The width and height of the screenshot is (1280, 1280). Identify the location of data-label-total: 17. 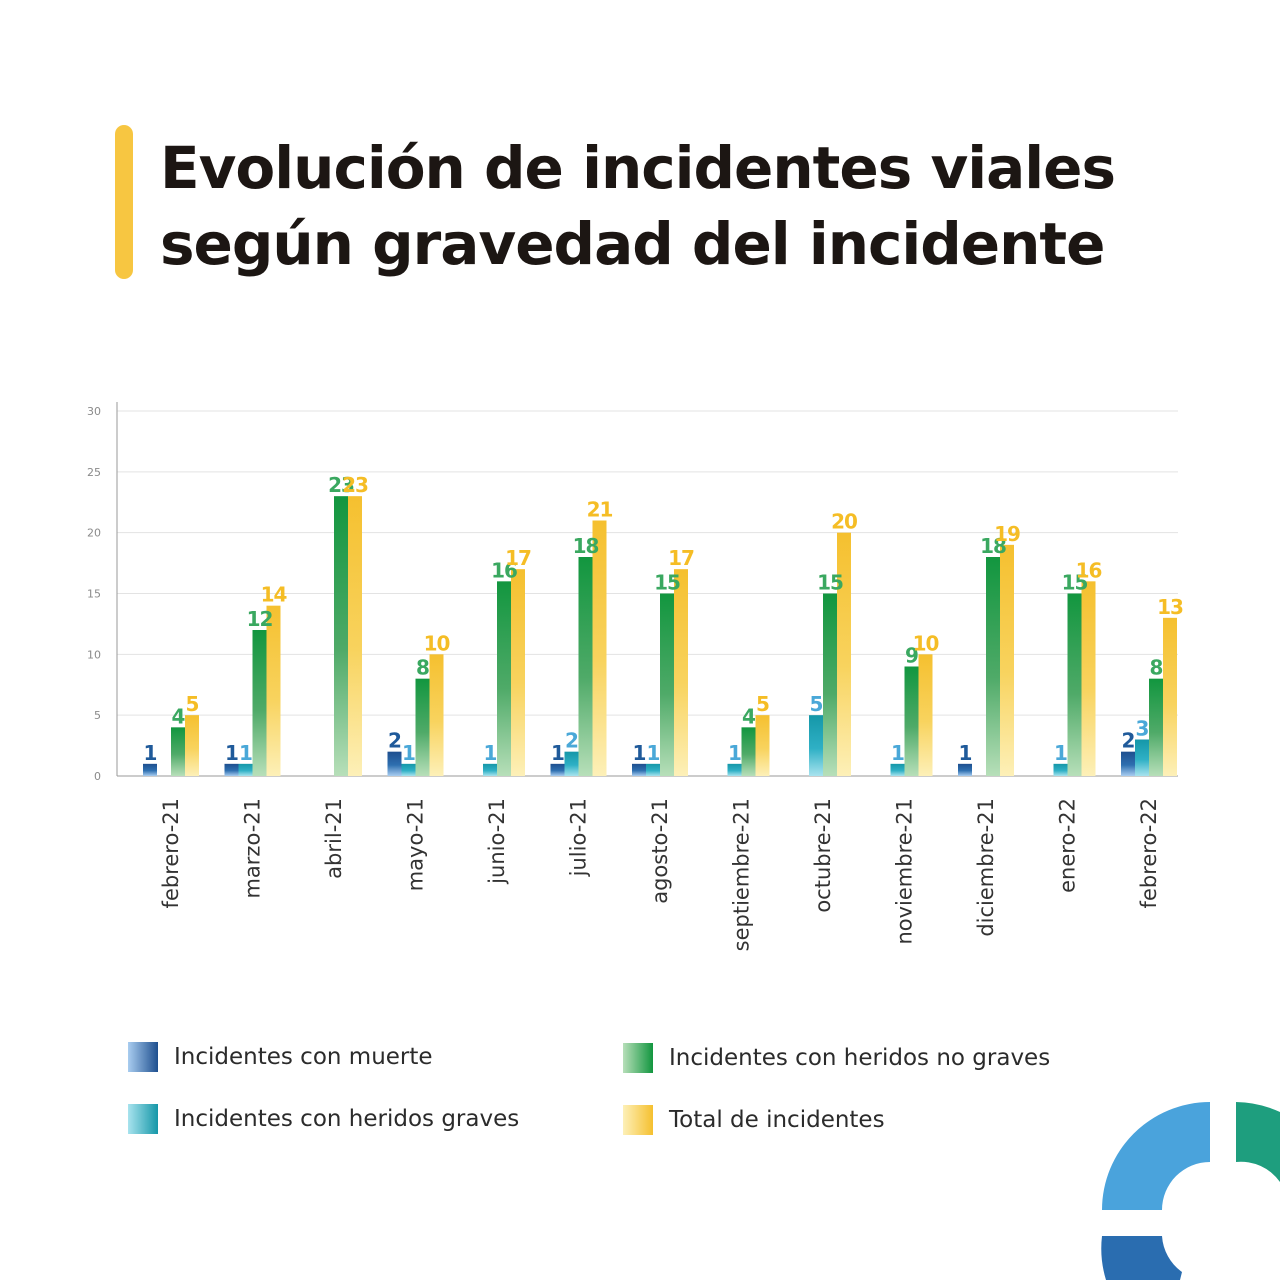
(518, 558).